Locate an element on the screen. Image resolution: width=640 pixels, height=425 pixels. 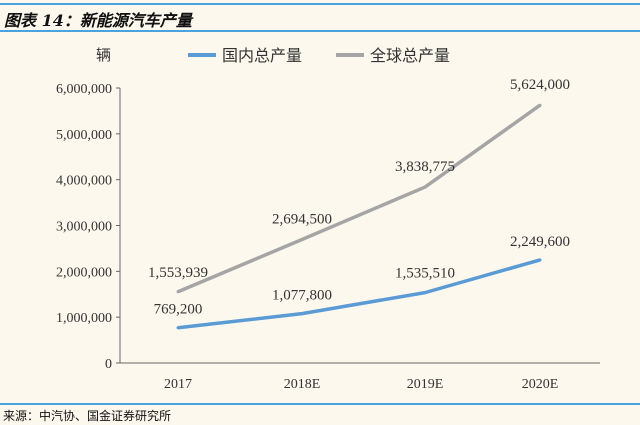
y-tick-label: 3,000,000 is located at coordinates (84, 227).